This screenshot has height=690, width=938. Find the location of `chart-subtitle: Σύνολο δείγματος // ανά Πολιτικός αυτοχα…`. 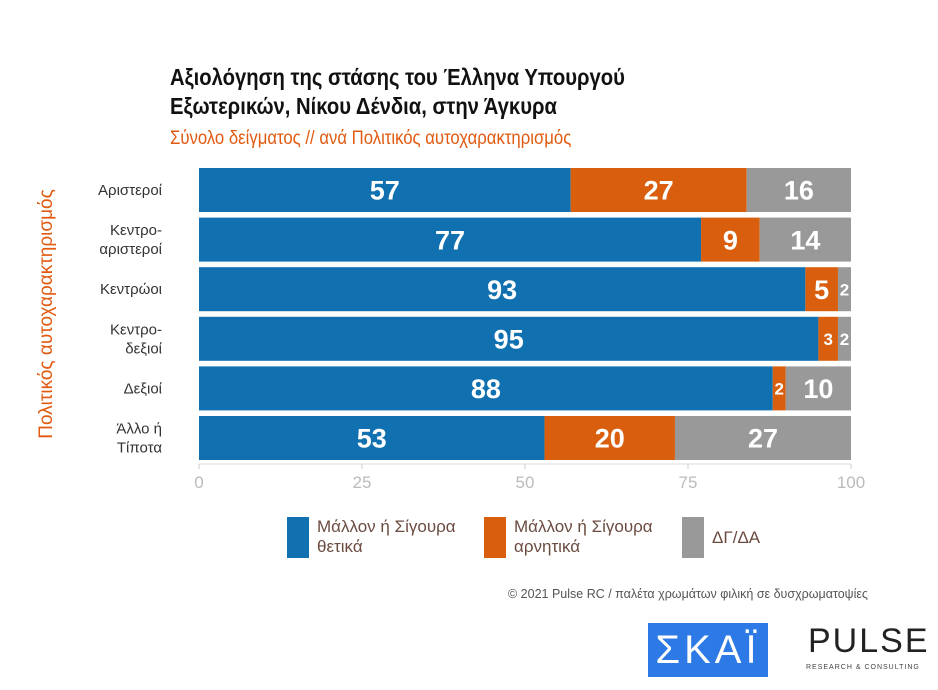

chart-subtitle: Σύνολο δείγματος // ανά Πολιτικός αυτοχα… is located at coordinates (371, 138).